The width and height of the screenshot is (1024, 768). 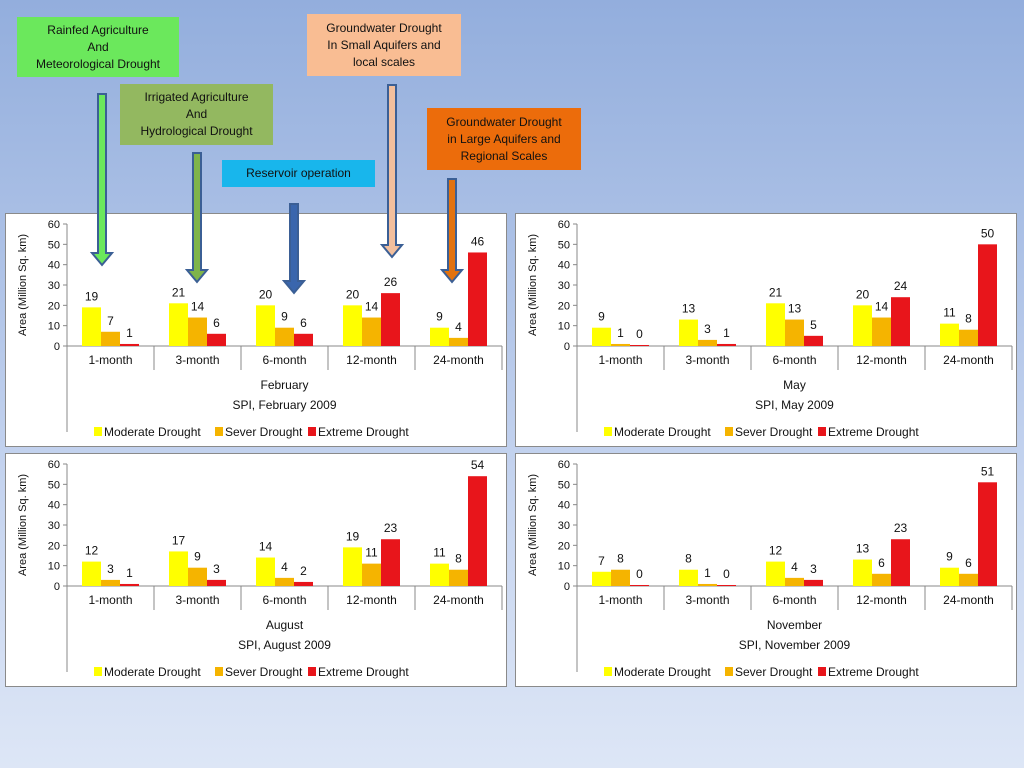 What do you see at coordinates (390, 319) in the screenshot?
I see `bar-extreme-12-month` at bounding box center [390, 319].